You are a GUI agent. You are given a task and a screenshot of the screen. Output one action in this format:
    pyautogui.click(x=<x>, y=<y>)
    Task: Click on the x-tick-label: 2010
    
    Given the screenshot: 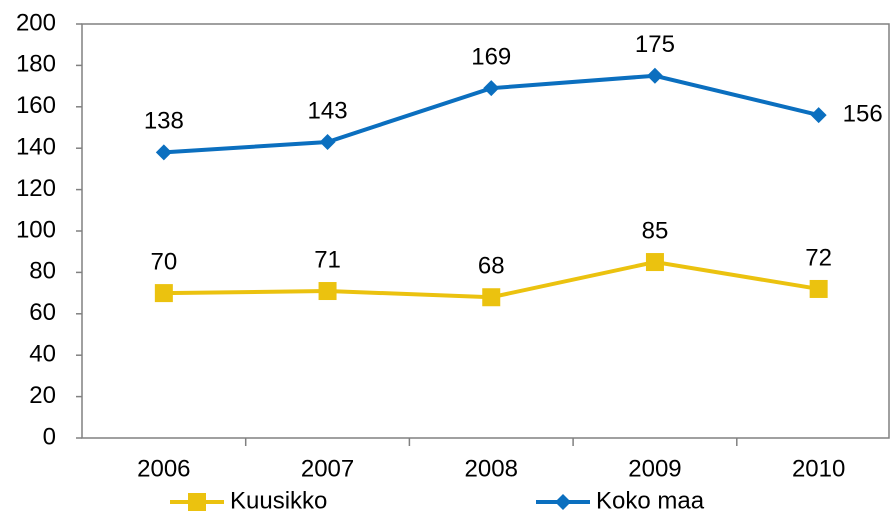 What is the action you would take?
    pyautogui.click(x=818, y=468)
    